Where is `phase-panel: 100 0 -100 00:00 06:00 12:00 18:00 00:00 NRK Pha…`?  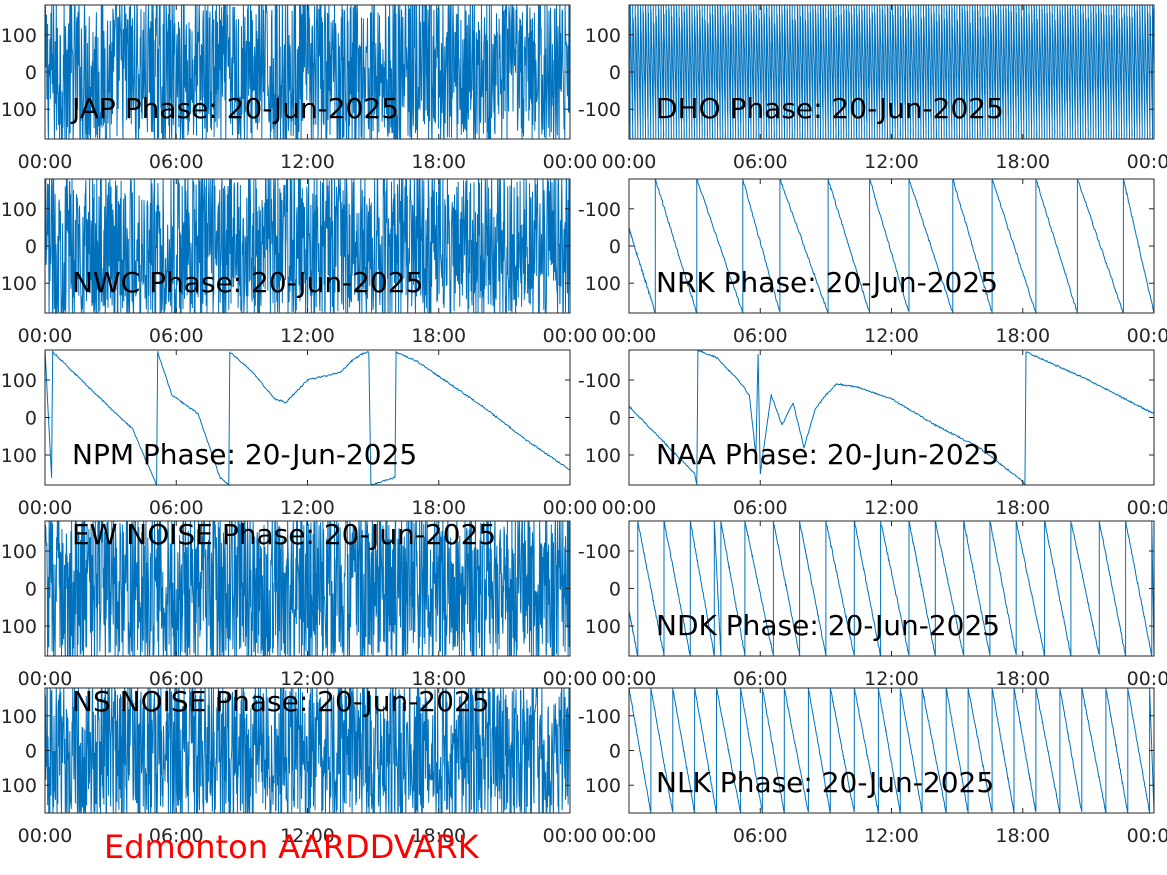 phase-panel: 100 0 -100 00:00 06:00 12:00 18:00 00:00 NRK Pha… is located at coordinates (872, 262).